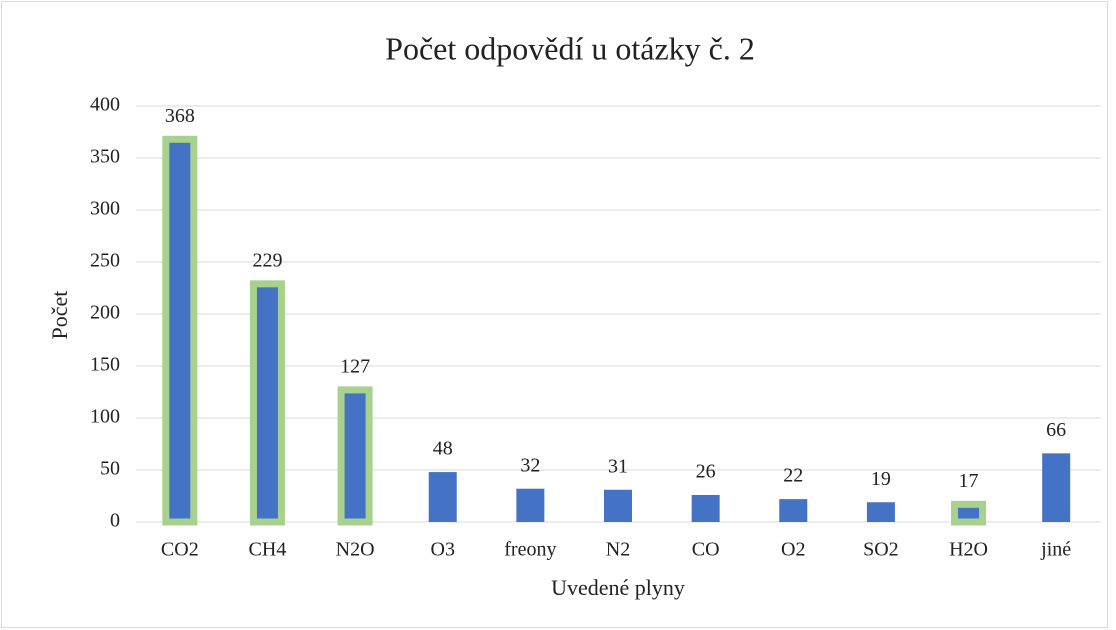 The height and width of the screenshot is (630, 1116). Describe the element at coordinates (706, 472) in the screenshot. I see `data-label: 26` at that location.